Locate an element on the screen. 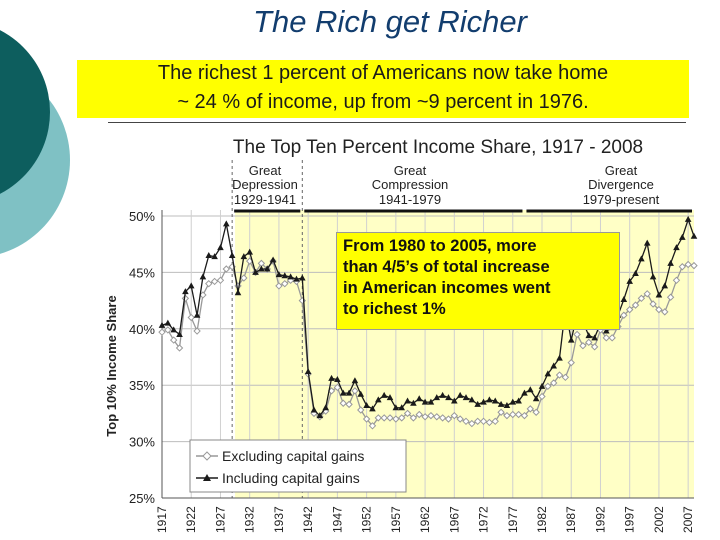 This screenshot has width=720, height=540. x-tick-label: 1932 is located at coordinates (250, 519).